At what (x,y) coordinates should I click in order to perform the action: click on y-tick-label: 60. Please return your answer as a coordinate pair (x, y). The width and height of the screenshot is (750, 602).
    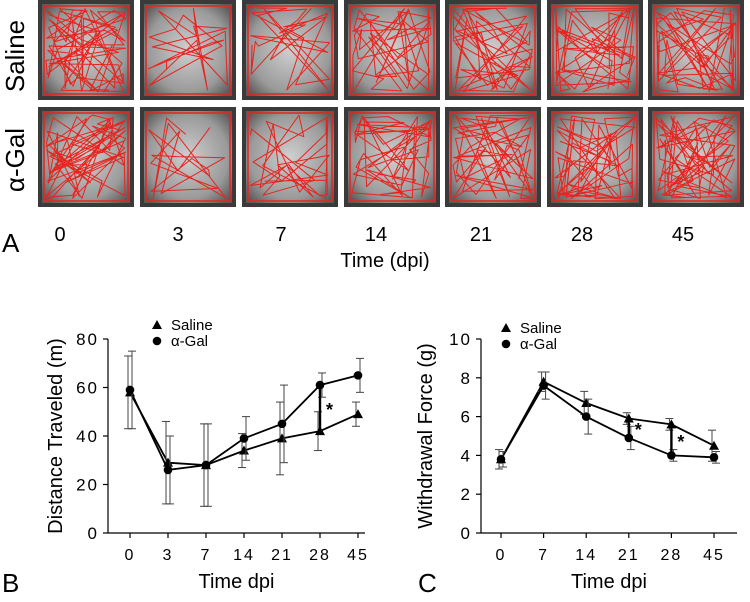
    Looking at the image, I should click on (87, 388).